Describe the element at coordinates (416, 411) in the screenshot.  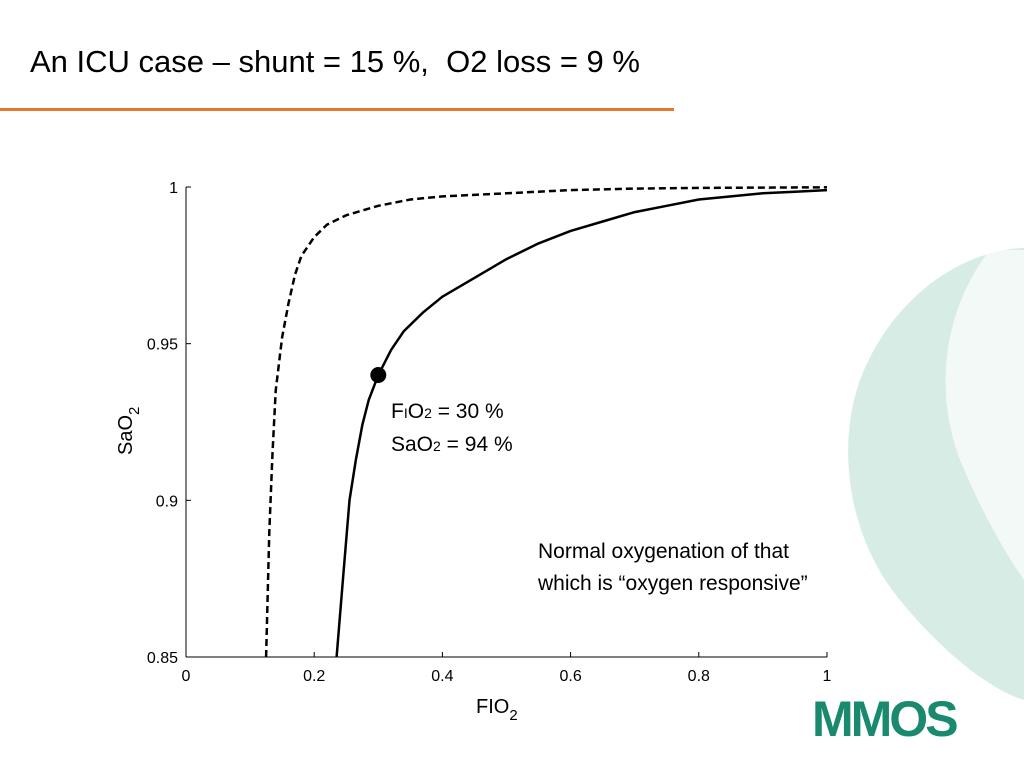
I see `fio2-o: O` at that location.